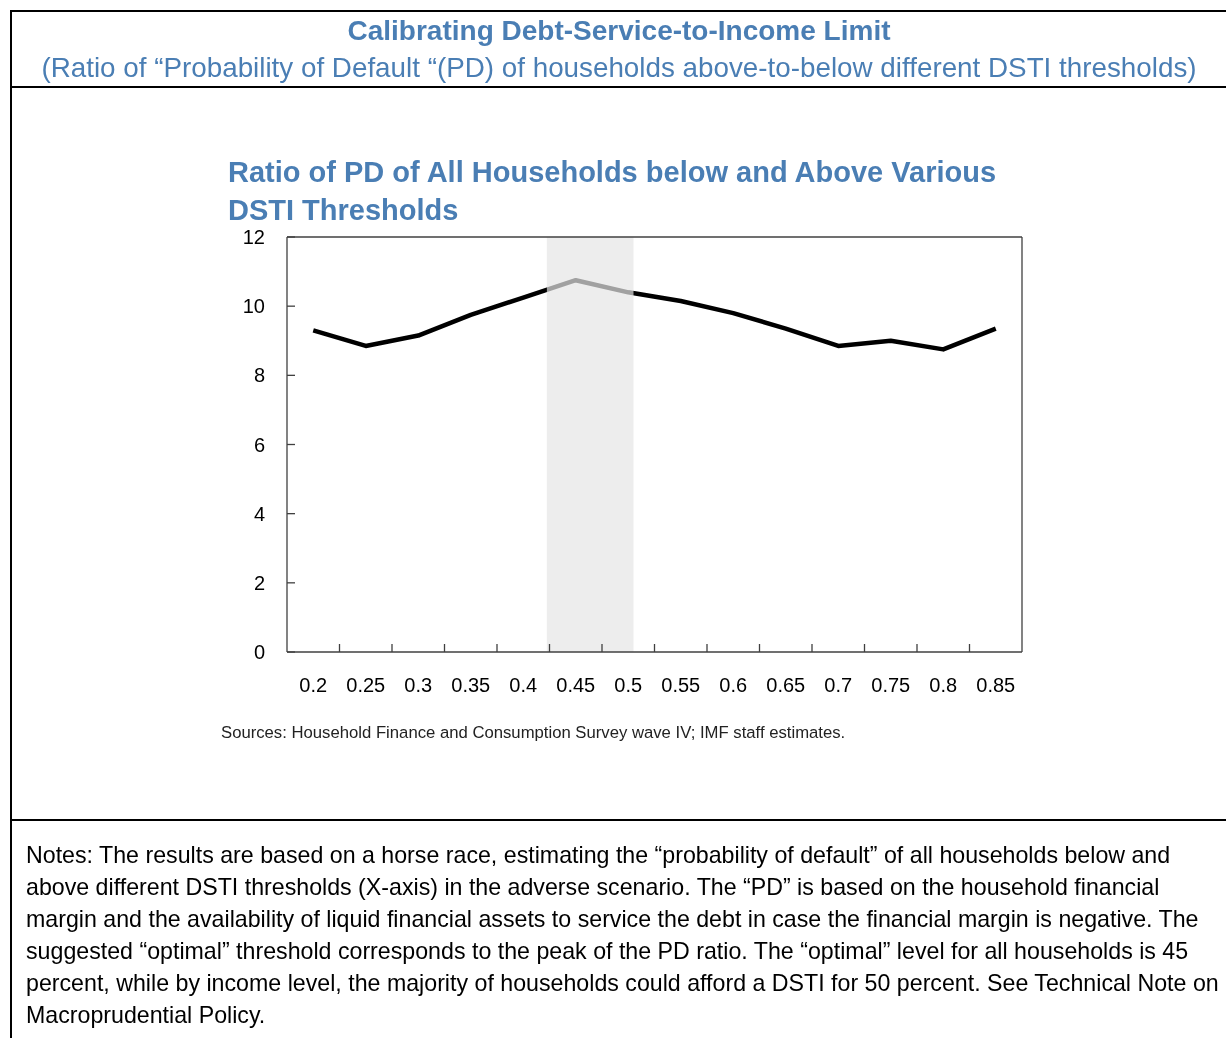  I want to click on y-tick-label: 4, so click(259, 513).